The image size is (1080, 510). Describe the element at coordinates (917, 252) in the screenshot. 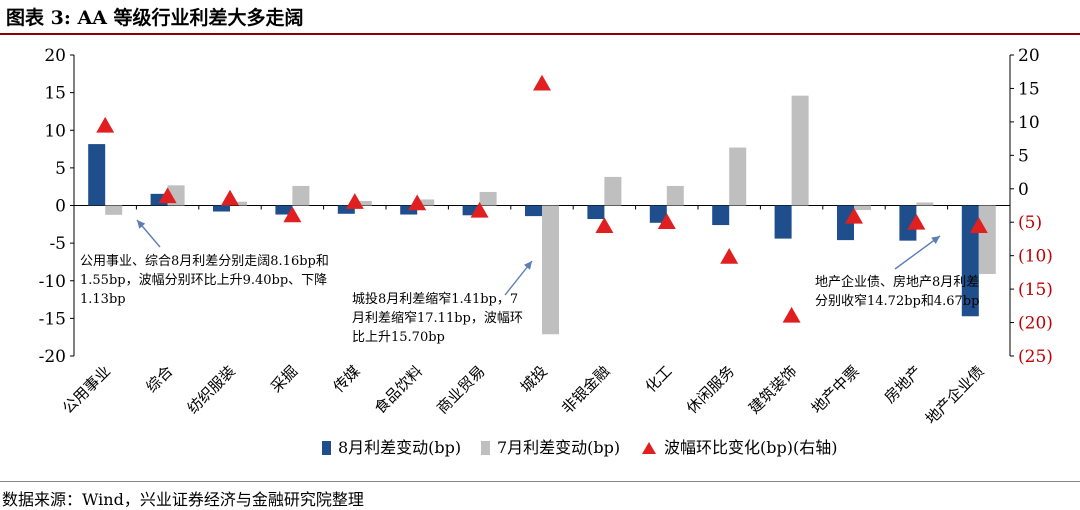

I see `annotation-arrow-property` at that location.